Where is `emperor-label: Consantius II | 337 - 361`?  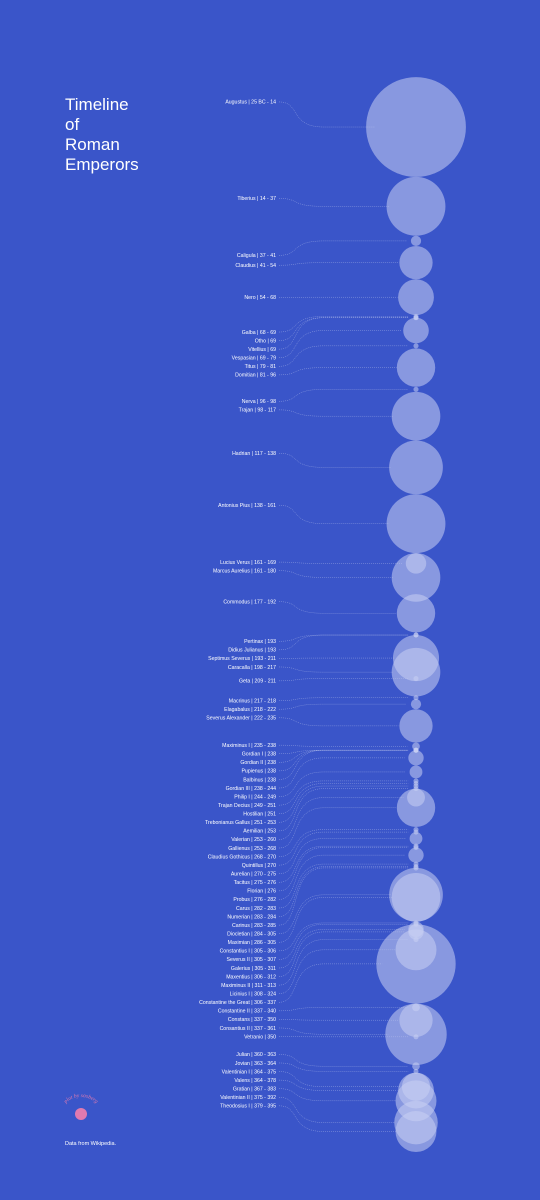 emperor-label: Consantius II | 337 - 361 is located at coordinates (248, 1029).